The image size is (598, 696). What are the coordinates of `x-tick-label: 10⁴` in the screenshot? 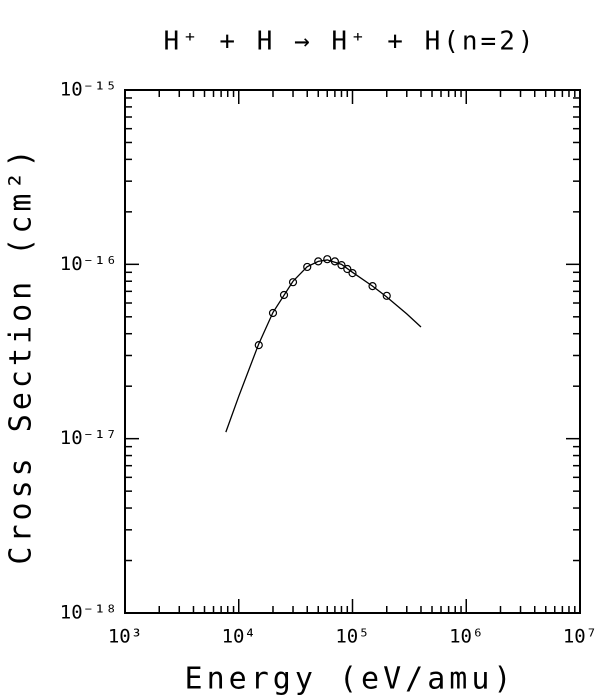 It's located at (239, 637).